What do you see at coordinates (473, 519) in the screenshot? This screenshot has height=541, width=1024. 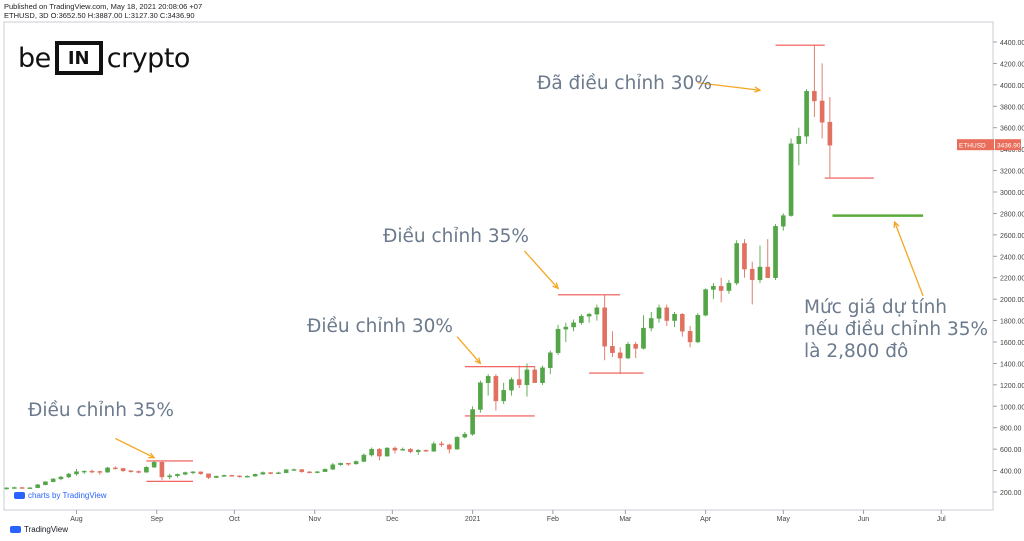 I see `x-tick-label: 2021` at bounding box center [473, 519].